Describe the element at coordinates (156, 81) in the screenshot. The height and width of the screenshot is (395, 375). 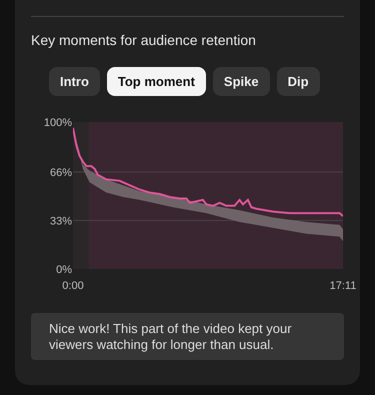
I see `text: Top moment` at that location.